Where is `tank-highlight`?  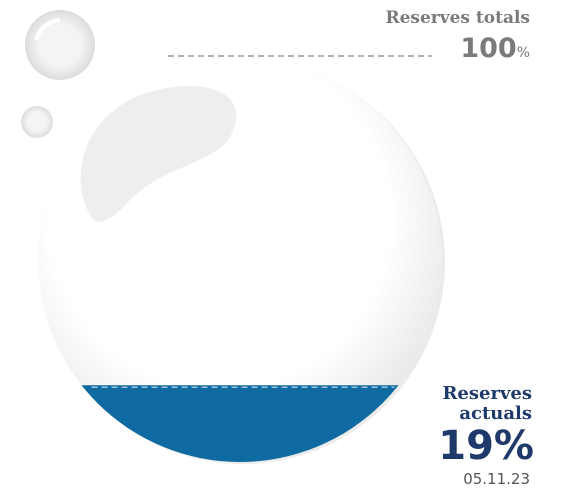
tank-highlight is located at coordinates (158, 154).